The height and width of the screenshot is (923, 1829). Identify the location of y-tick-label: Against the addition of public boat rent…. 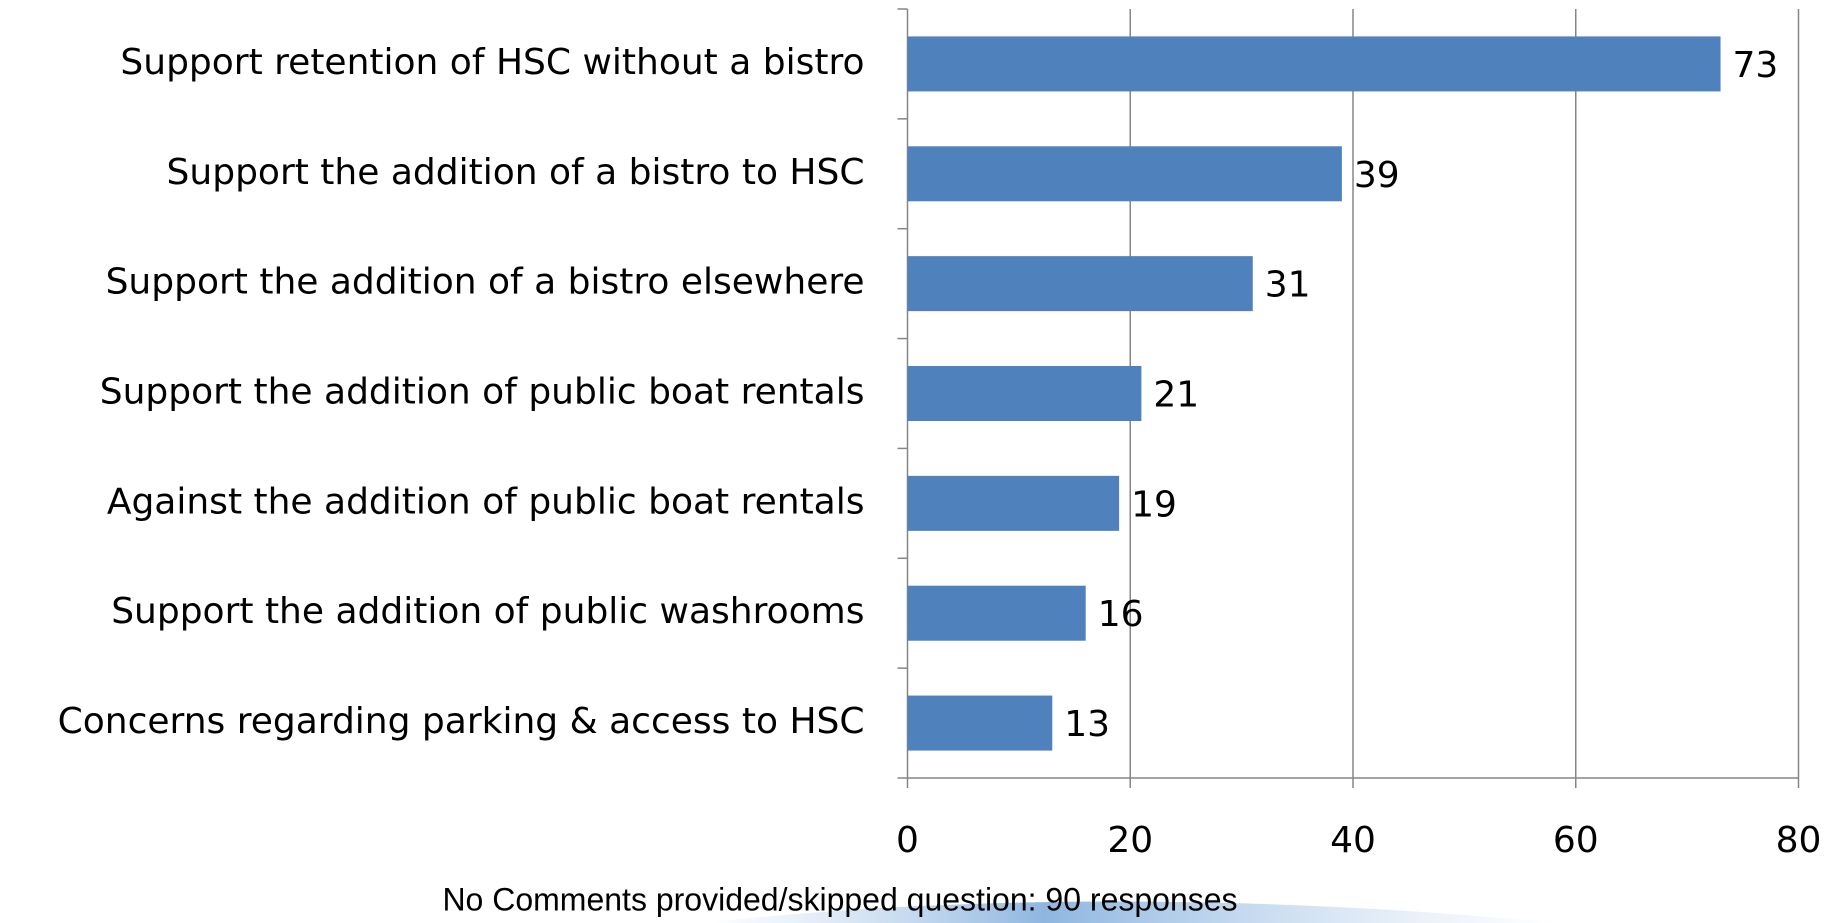
(486, 501).